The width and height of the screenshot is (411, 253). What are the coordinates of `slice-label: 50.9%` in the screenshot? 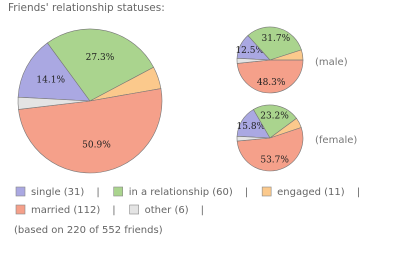 It's located at (96, 146).